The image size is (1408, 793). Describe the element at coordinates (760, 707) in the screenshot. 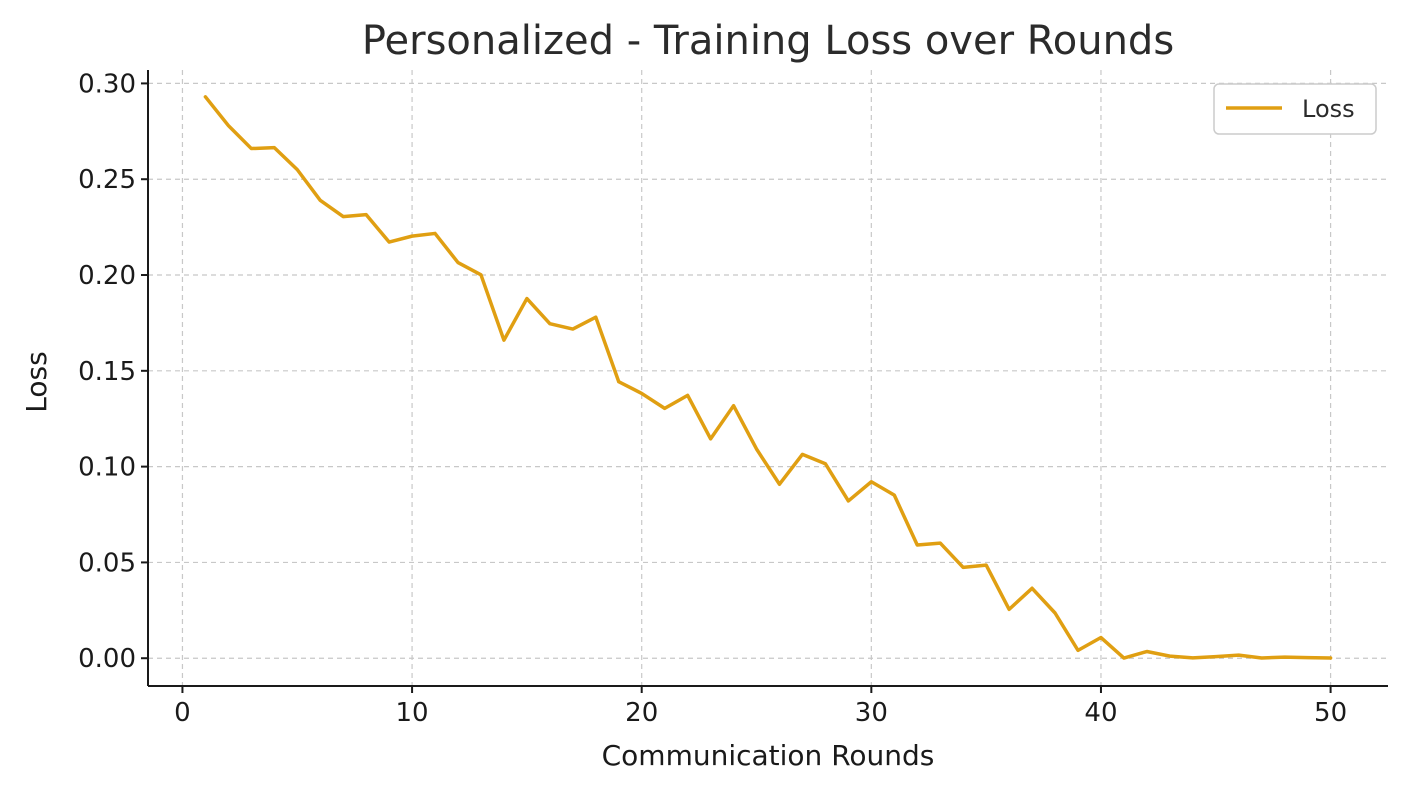

I see `x-ticks: 0 10 20 30 40 50` at that location.